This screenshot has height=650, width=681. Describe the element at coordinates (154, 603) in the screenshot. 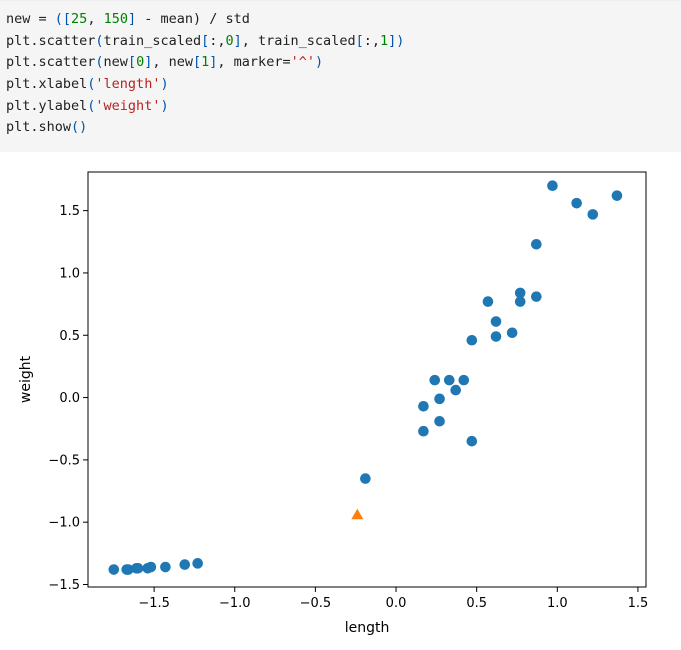

I see `x-tick-label: −1.5` at that location.